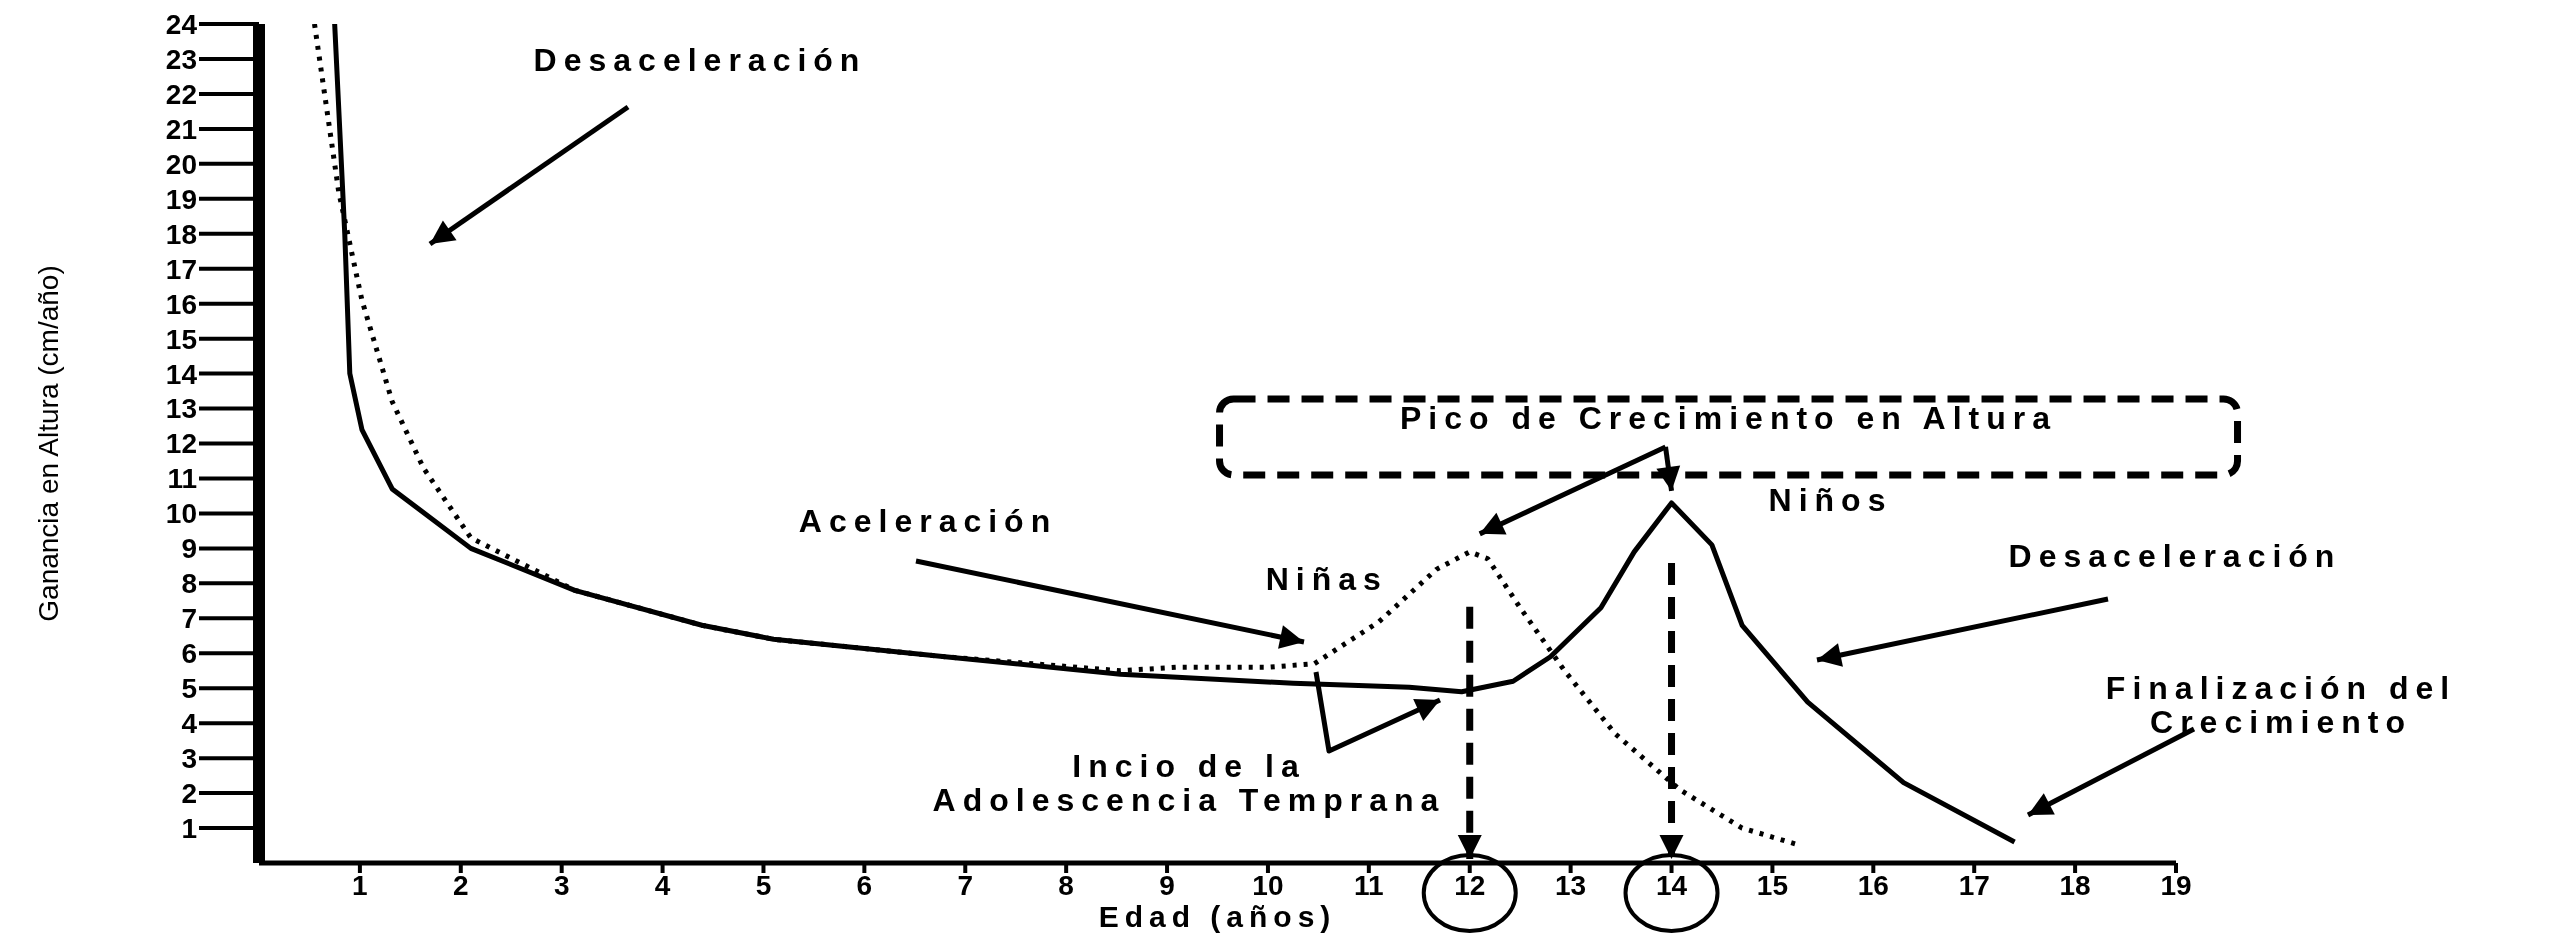 Image resolution: width=2554 pixels, height=947 pixels. Describe the element at coordinates (561, 885) in the screenshot. I see `x-tick-label: 3` at that location.